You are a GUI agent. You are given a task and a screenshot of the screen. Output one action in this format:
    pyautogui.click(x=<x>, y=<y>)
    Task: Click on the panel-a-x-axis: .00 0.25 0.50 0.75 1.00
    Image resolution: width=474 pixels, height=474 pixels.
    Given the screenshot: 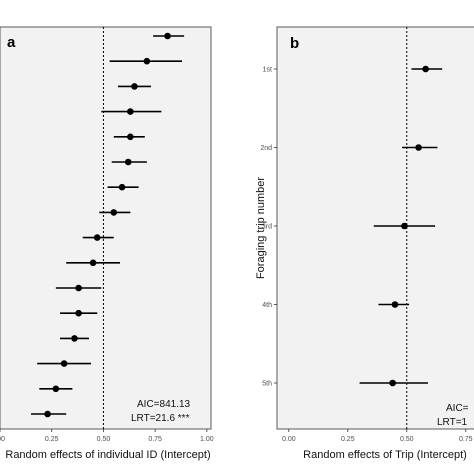 What is the action you would take?
    pyautogui.click(x=107, y=436)
    